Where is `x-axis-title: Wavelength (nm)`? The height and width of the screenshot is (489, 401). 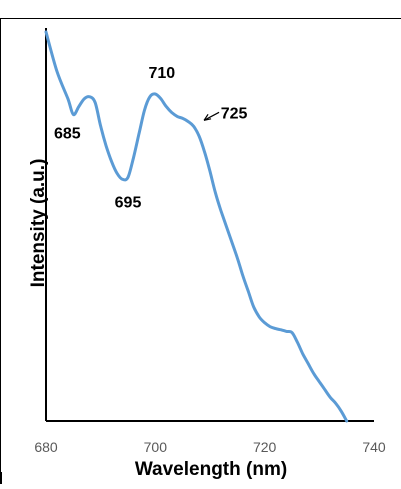 x-axis-title: Wavelength (nm) is located at coordinates (211, 469).